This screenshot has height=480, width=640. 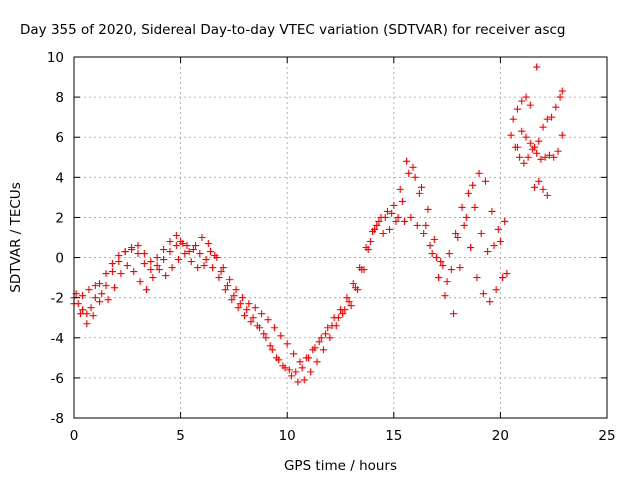 What do you see at coordinates (59, 98) in the screenshot?
I see `y-tick-label: 8` at bounding box center [59, 98].